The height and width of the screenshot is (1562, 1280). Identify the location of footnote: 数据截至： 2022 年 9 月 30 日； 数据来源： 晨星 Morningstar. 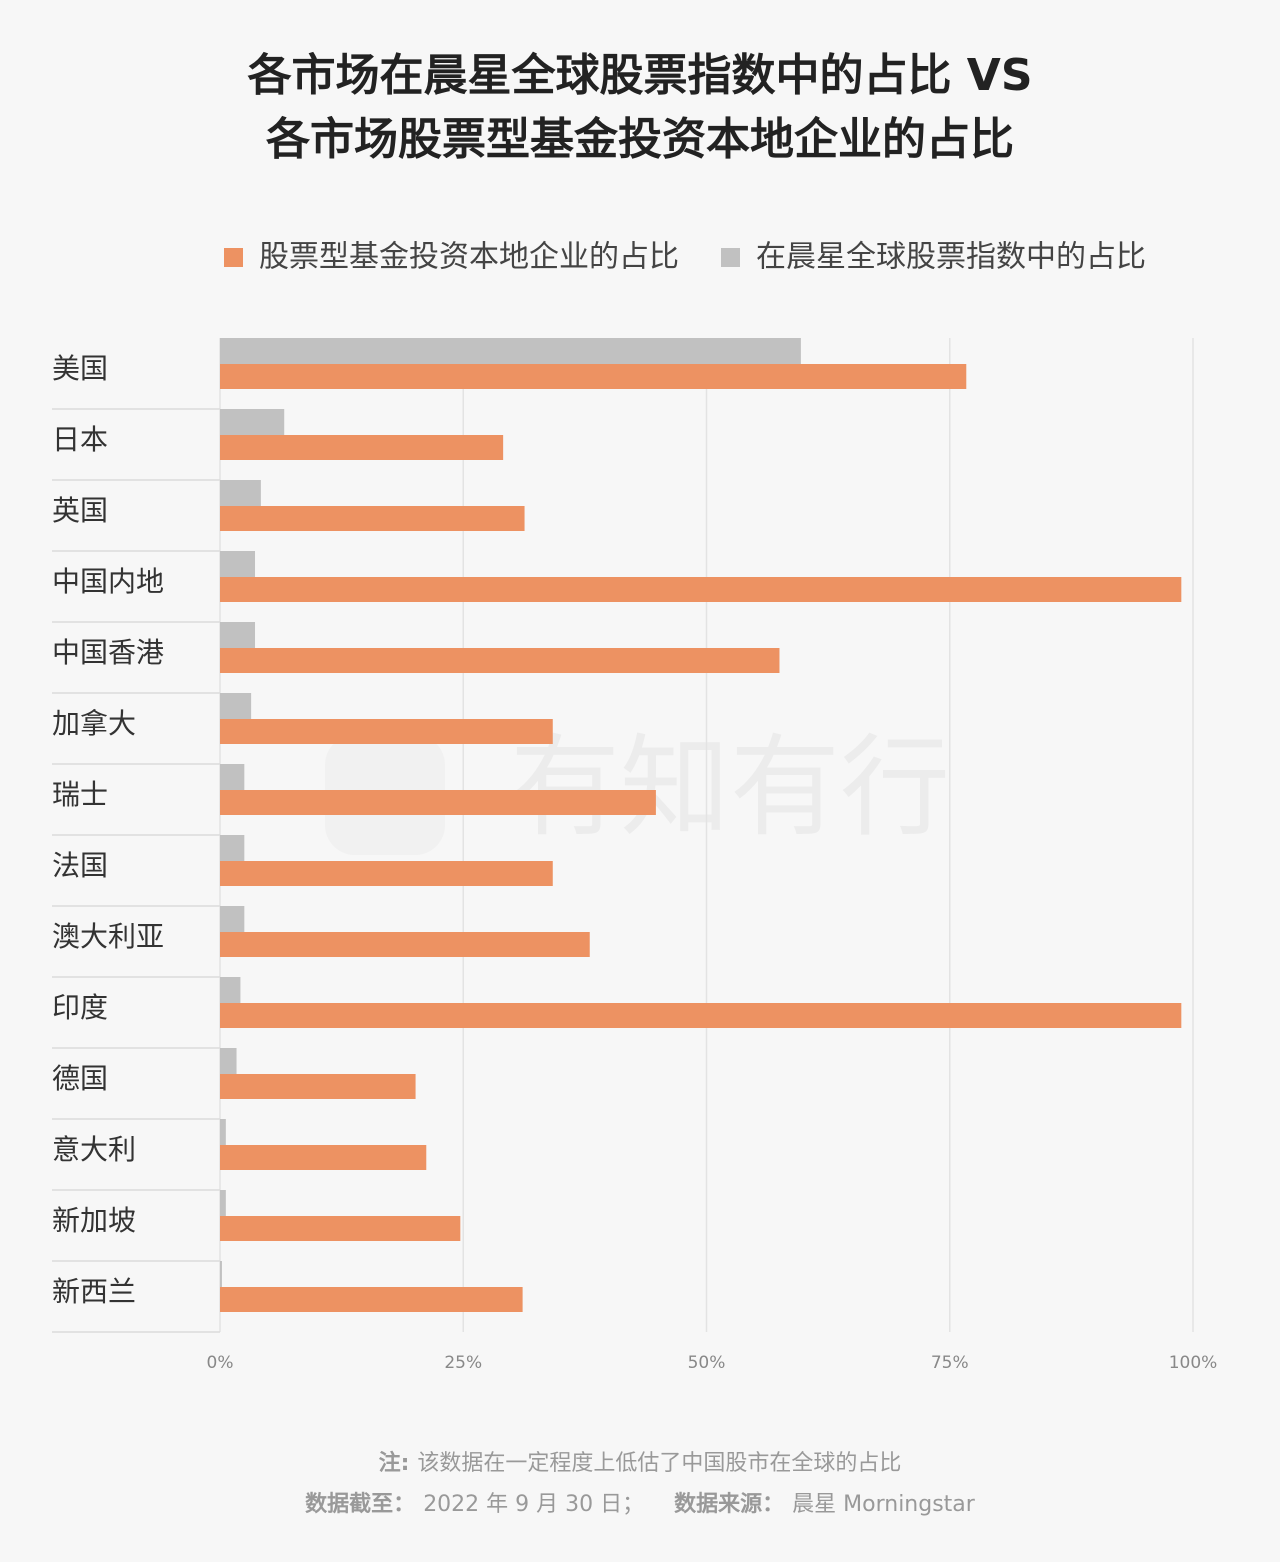
(640, 1504).